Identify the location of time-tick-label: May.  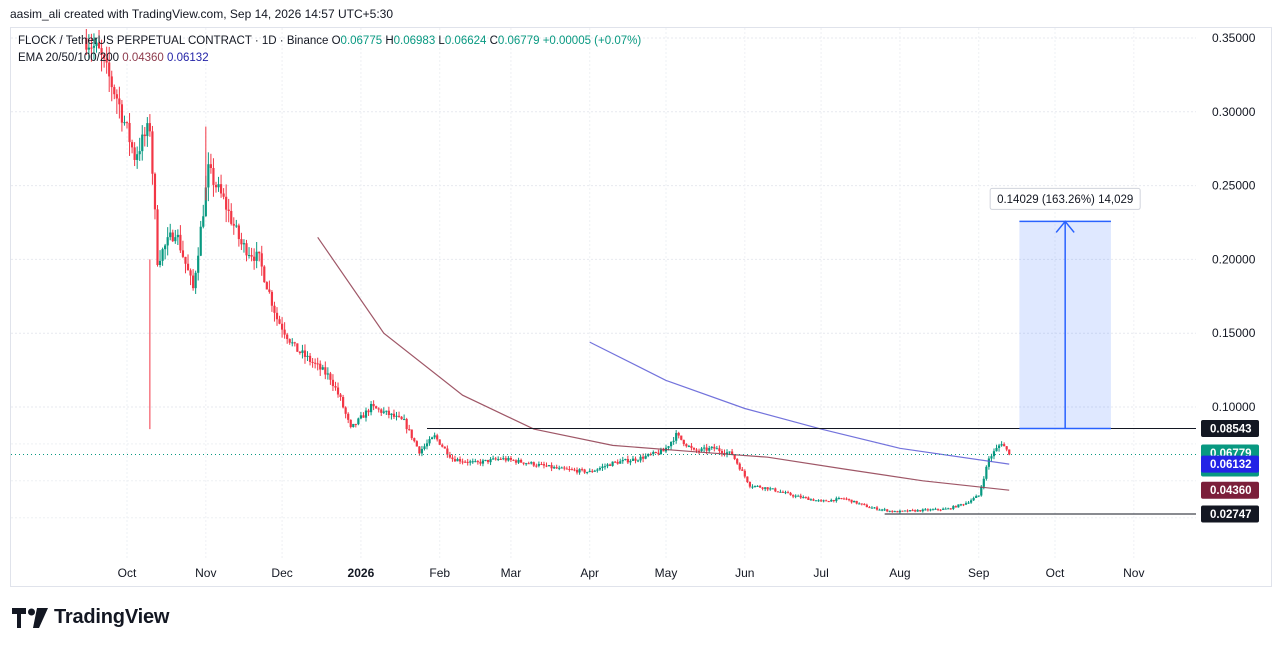
(666, 573).